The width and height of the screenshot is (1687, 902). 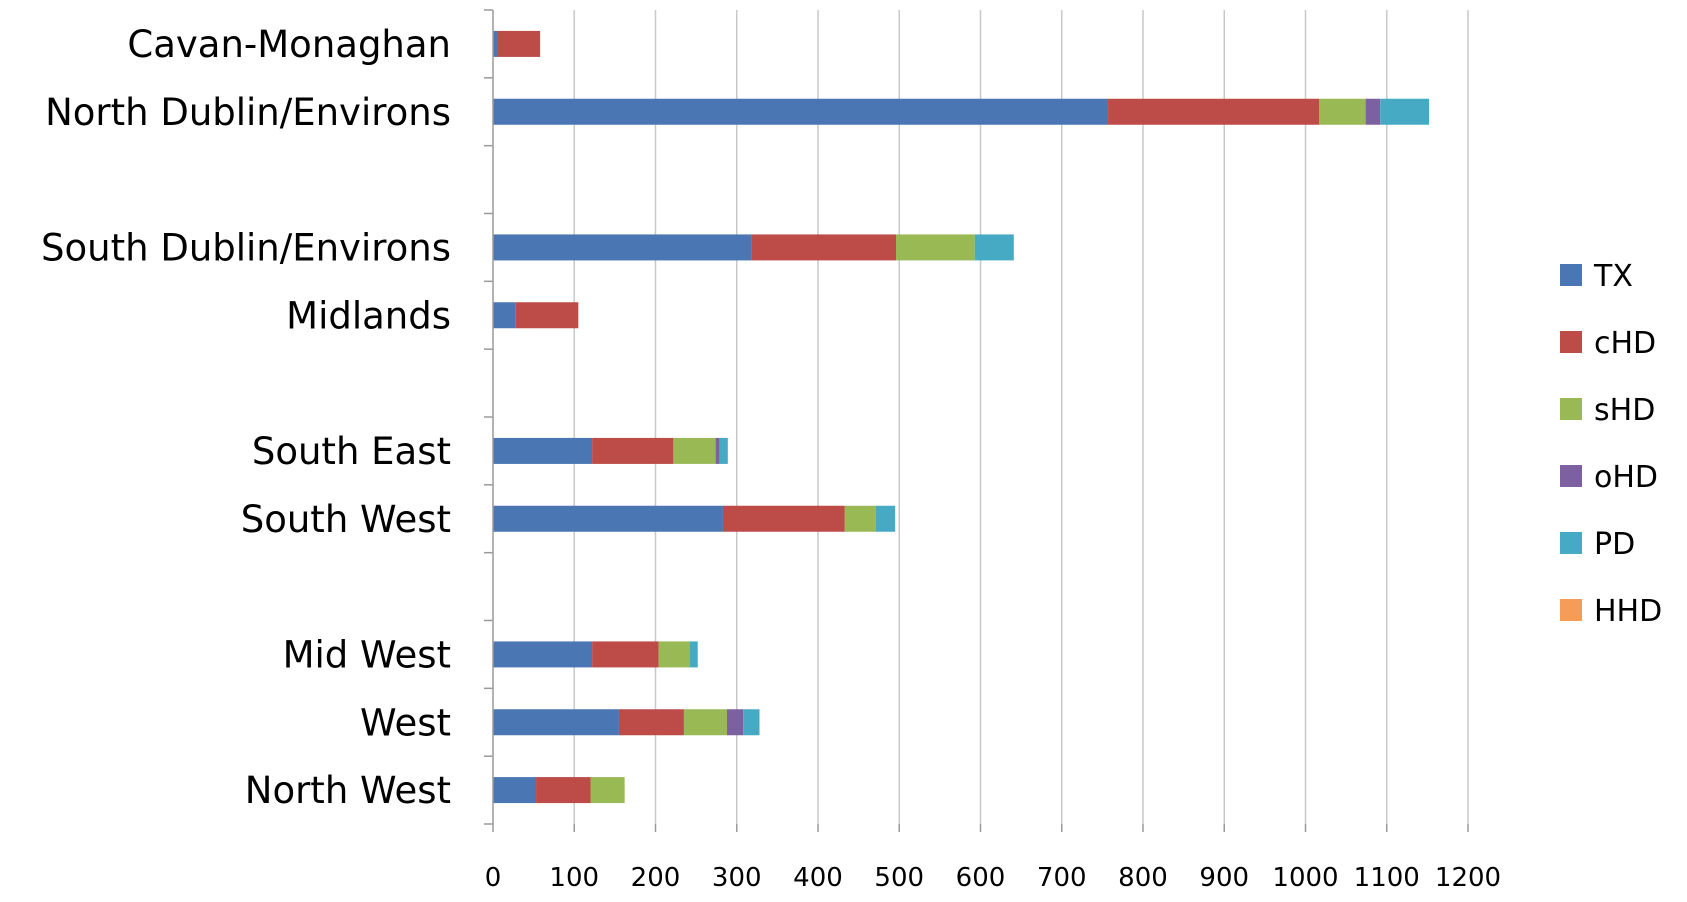 What do you see at coordinates (1611, 444) in the screenshot?
I see `legend: TX cHD sHD oHD PD HHD` at bounding box center [1611, 444].